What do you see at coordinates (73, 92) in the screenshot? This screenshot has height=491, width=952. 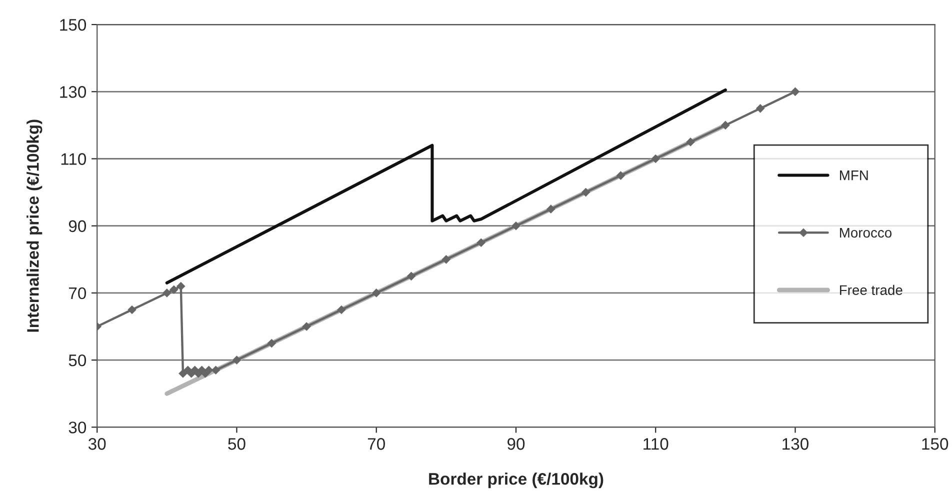 I see `y-tick-label: 130` at bounding box center [73, 92].